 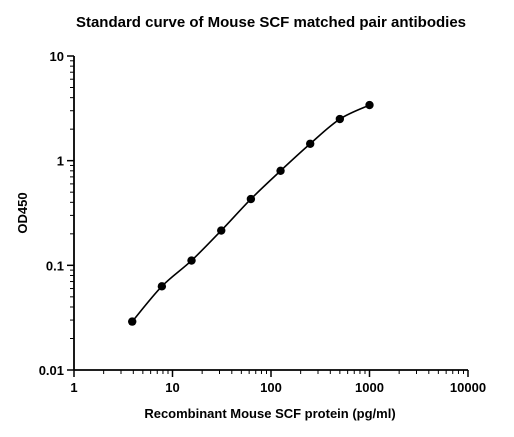 What do you see at coordinates (468, 387) in the screenshot?
I see `x-tick-label: 10000` at bounding box center [468, 387].